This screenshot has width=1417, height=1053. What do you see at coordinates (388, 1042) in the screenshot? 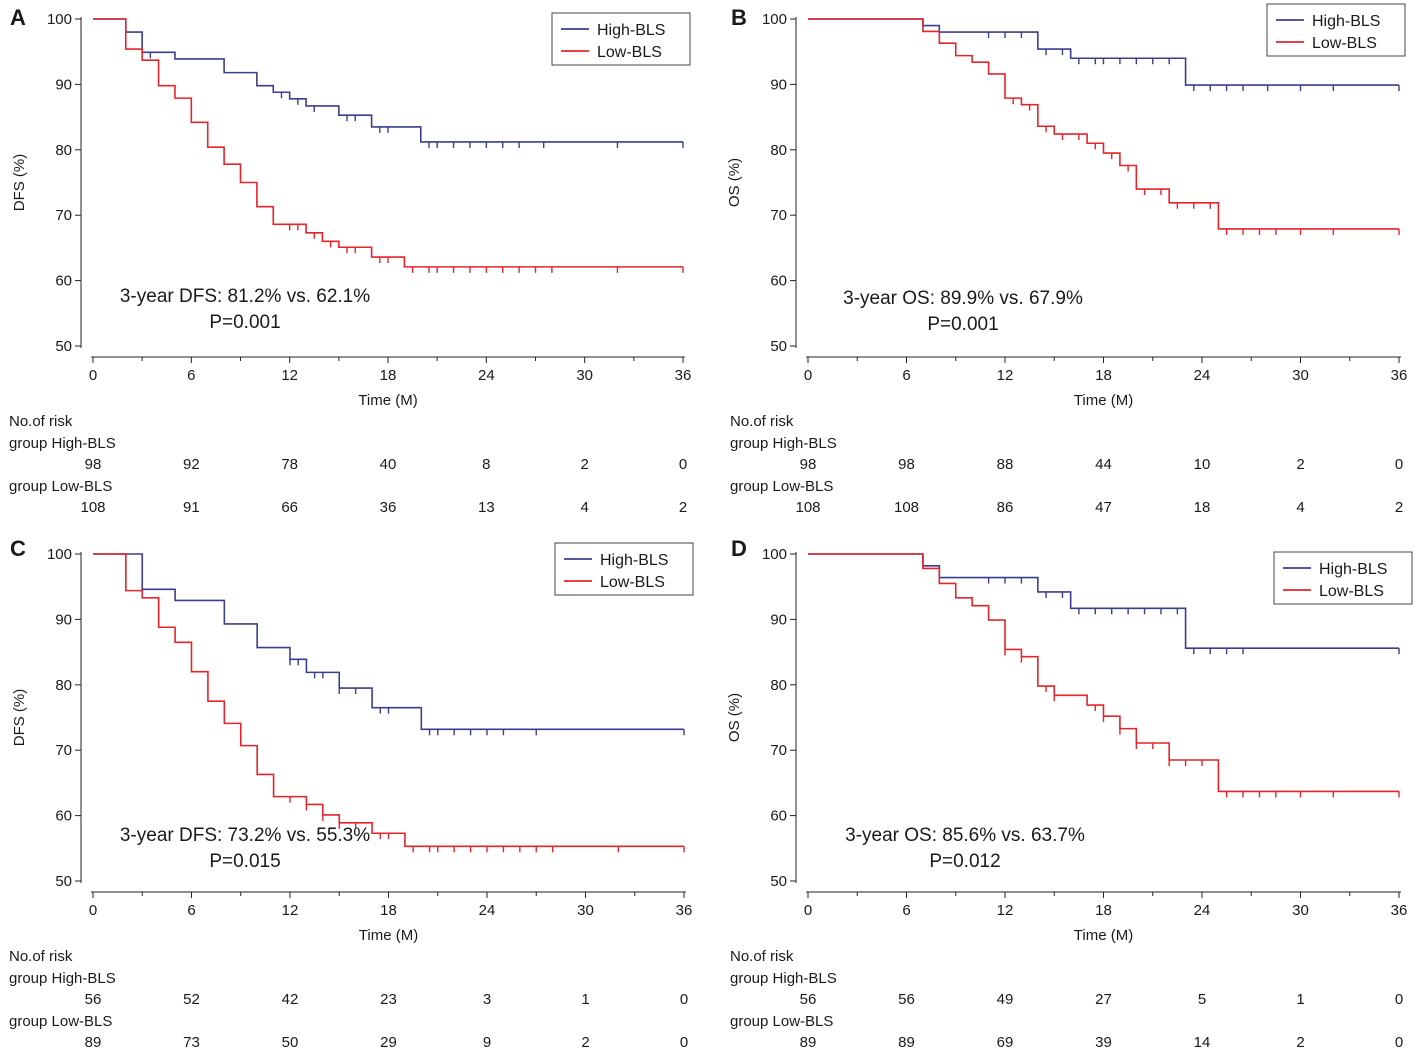
I see `risk-count: 29` at bounding box center [388, 1042].